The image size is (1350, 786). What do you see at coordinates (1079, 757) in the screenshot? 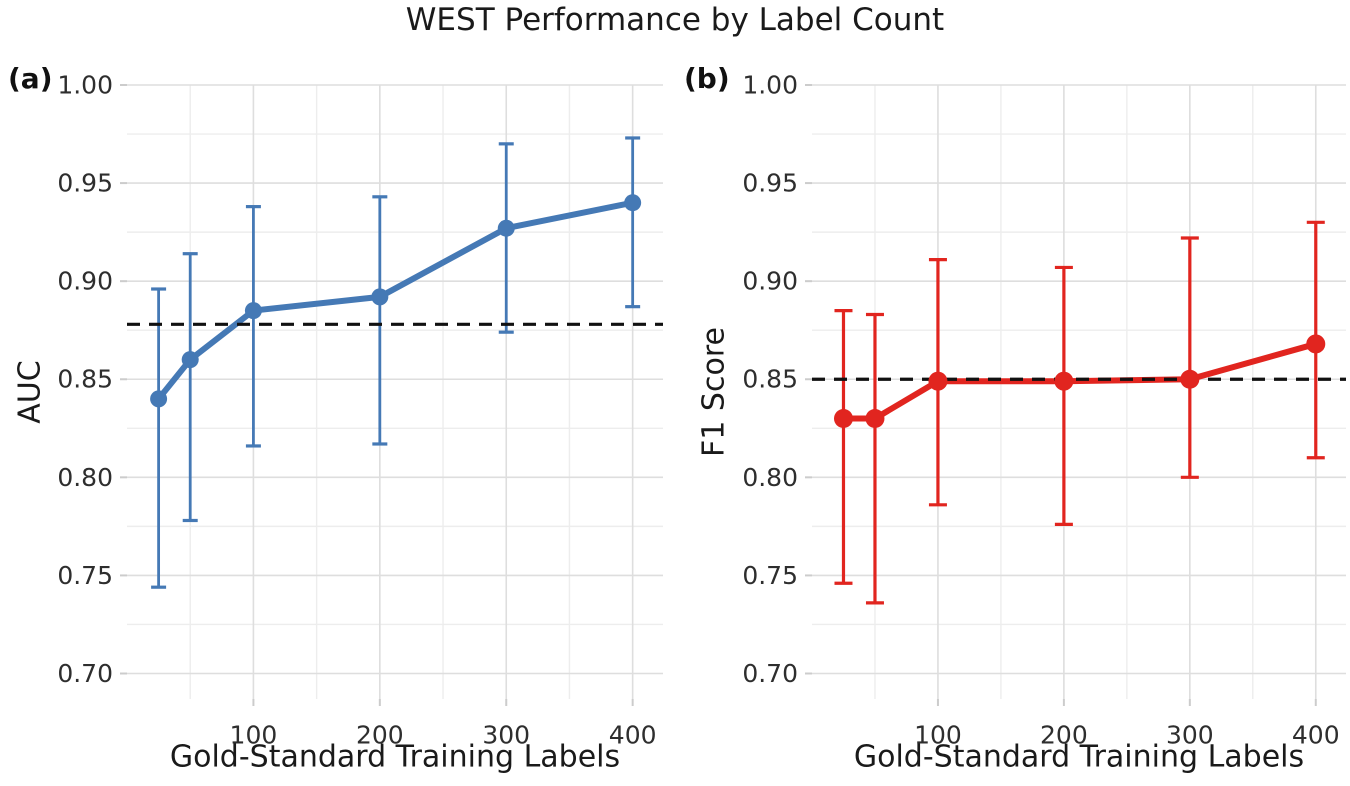
I see `panel-b-x-axis-title: Gold-Standard Training Labels` at bounding box center [1079, 757].